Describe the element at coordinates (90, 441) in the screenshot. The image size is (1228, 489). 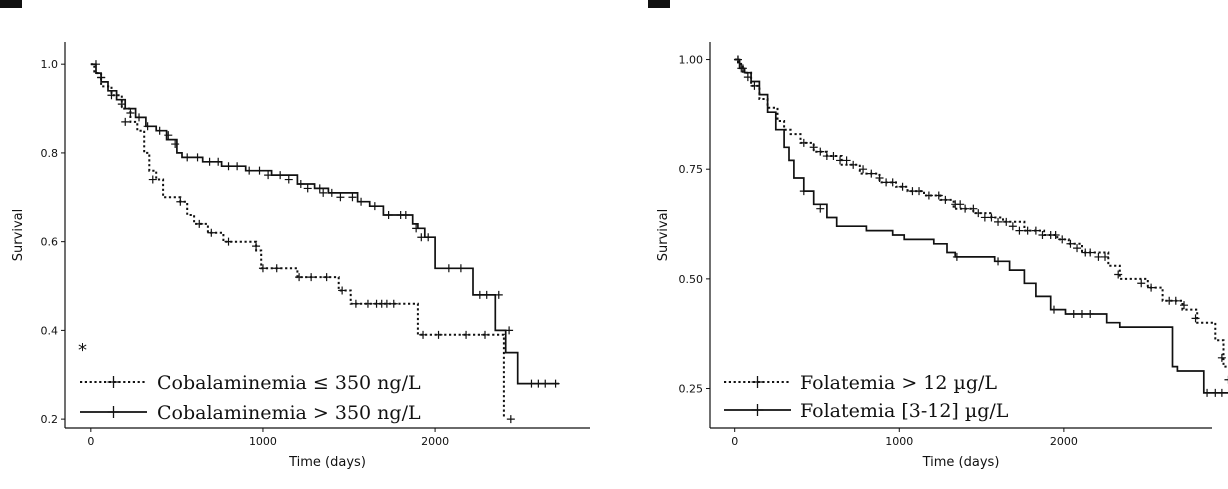
I see `x-tick-label: 0` at that location.